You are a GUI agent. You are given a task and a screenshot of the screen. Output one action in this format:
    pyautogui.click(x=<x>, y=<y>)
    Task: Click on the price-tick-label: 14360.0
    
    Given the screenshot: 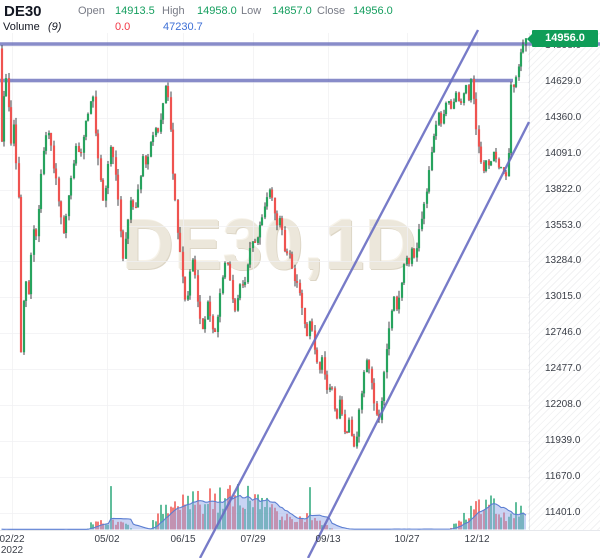 What is the action you would take?
    pyautogui.click(x=563, y=117)
    